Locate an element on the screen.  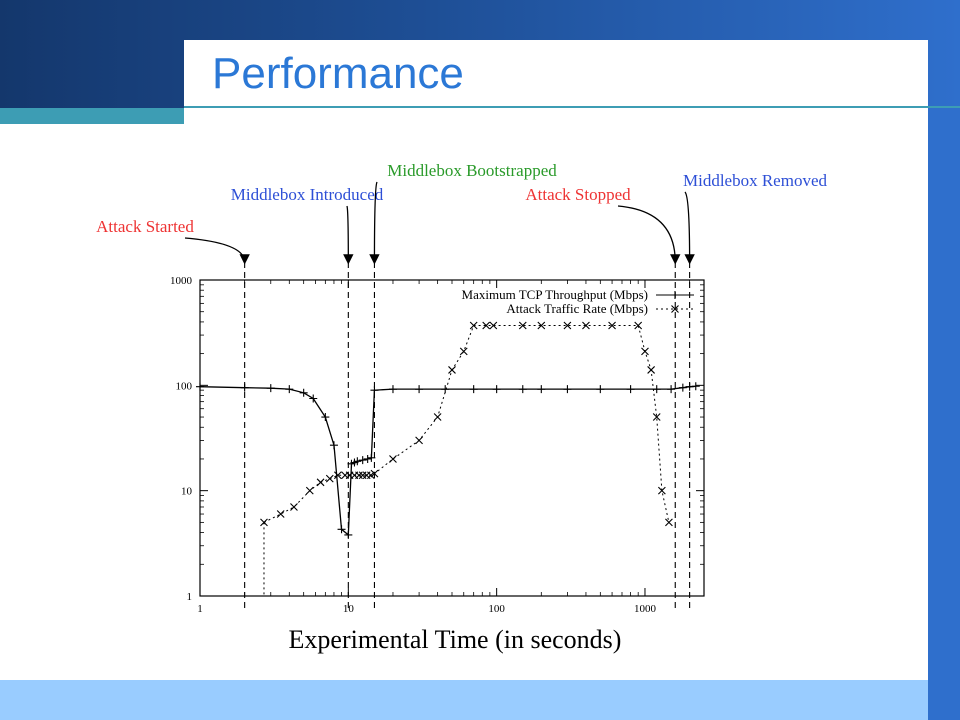
x-tick-label: 1000 is located at coordinates (645, 609).